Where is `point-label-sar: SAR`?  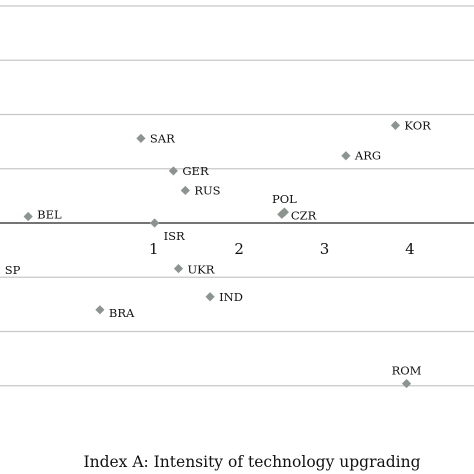 point-label-sar: SAR is located at coordinates (162, 138).